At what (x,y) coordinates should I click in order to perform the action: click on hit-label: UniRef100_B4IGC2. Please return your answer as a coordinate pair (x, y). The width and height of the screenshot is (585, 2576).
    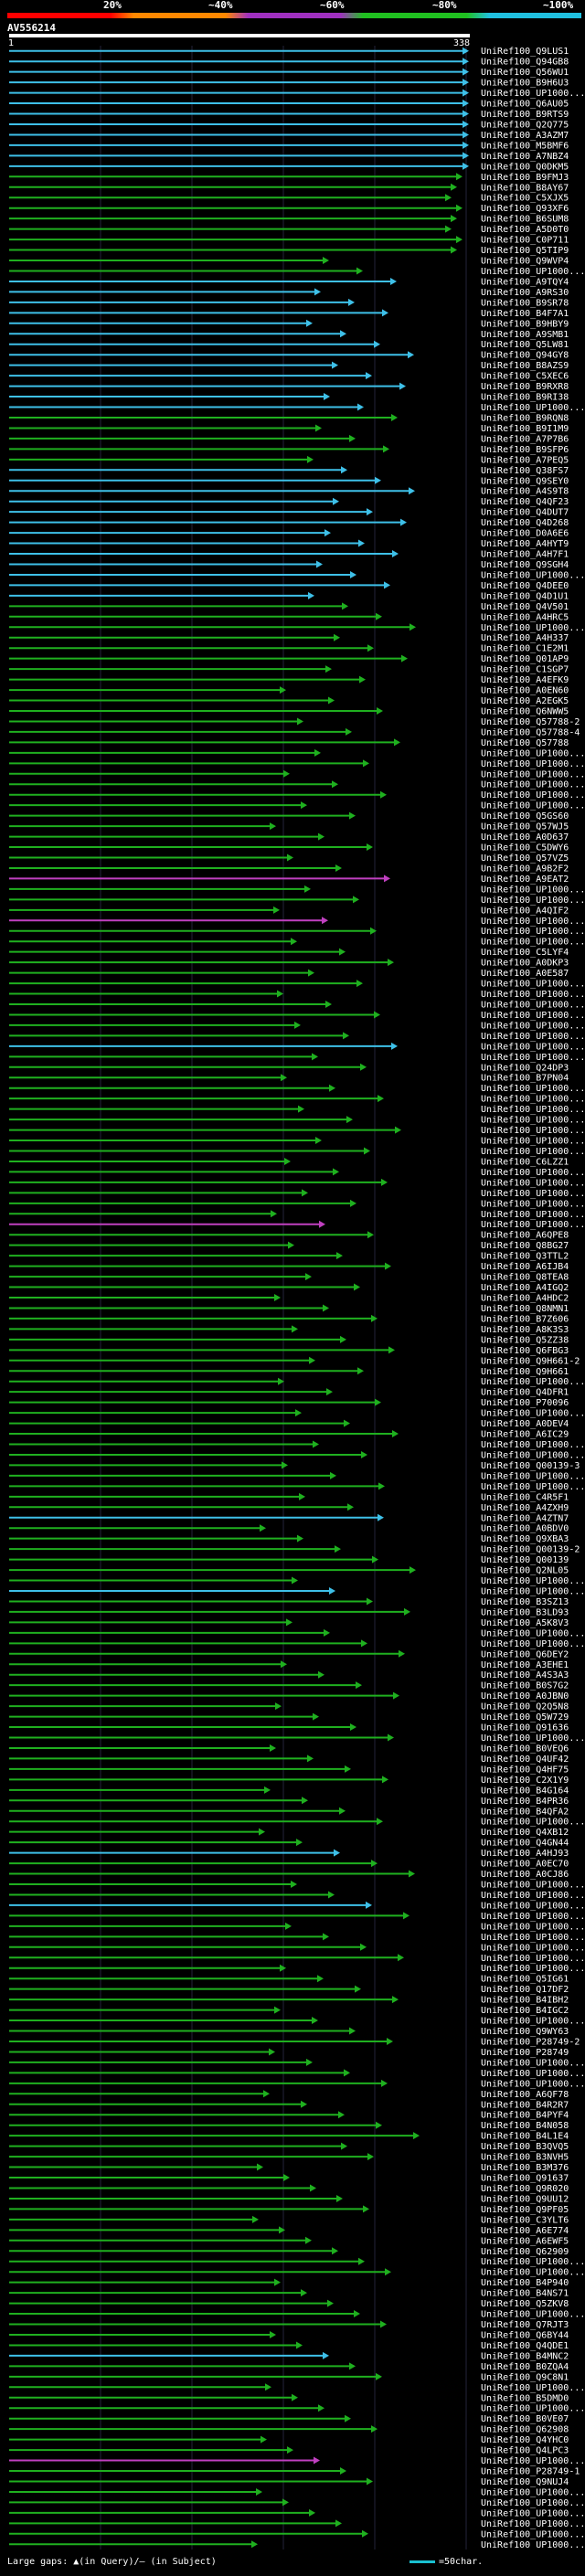
    Looking at the image, I should click on (525, 2011).